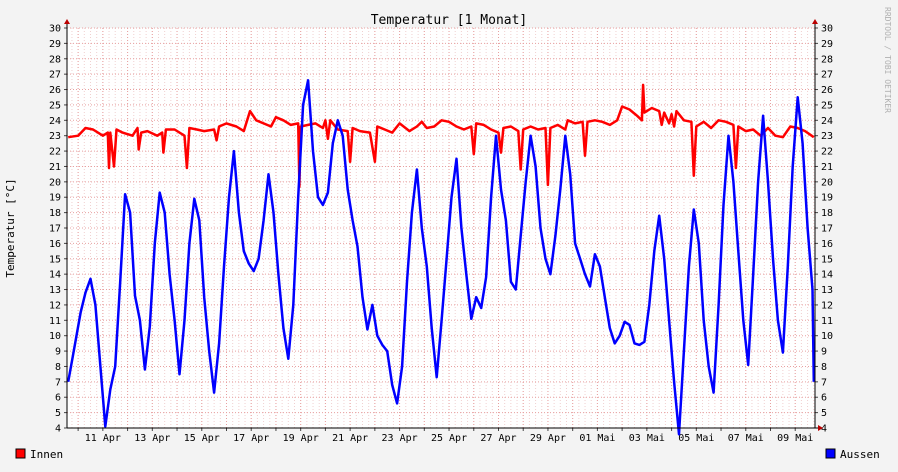 The height and width of the screenshot is (472, 898). What do you see at coordinates (827, 321) in the screenshot?
I see `y-tick-label-right: 11` at bounding box center [827, 321].